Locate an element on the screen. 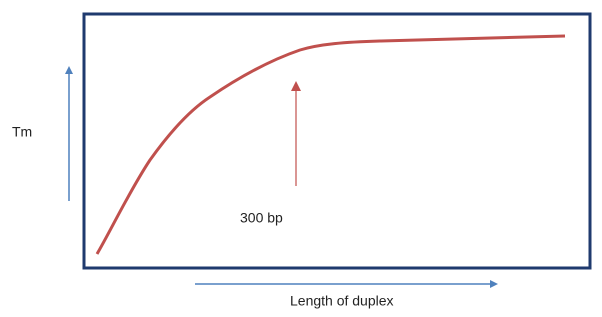 The image size is (602, 317). x-axis-label: Length of duplex is located at coordinates (342, 301).